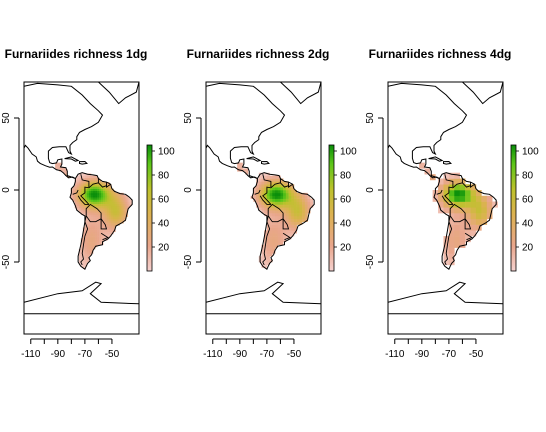 The height and width of the screenshot is (432, 546). Describe the element at coordinates (428, 130) in the screenshot. I see `coastline-north-america` at that location.